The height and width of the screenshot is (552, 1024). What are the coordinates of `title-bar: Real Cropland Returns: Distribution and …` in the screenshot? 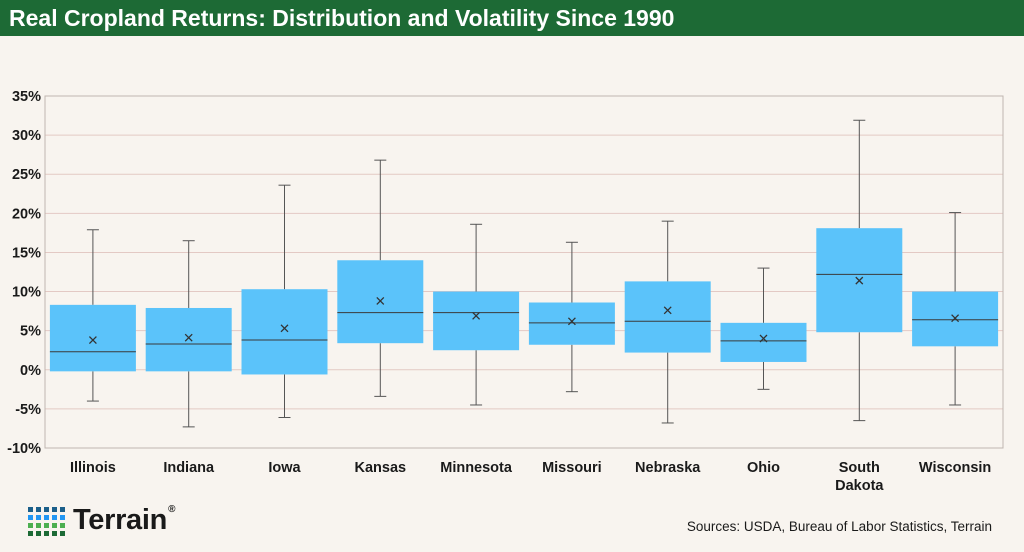 It's located at (512, 18).